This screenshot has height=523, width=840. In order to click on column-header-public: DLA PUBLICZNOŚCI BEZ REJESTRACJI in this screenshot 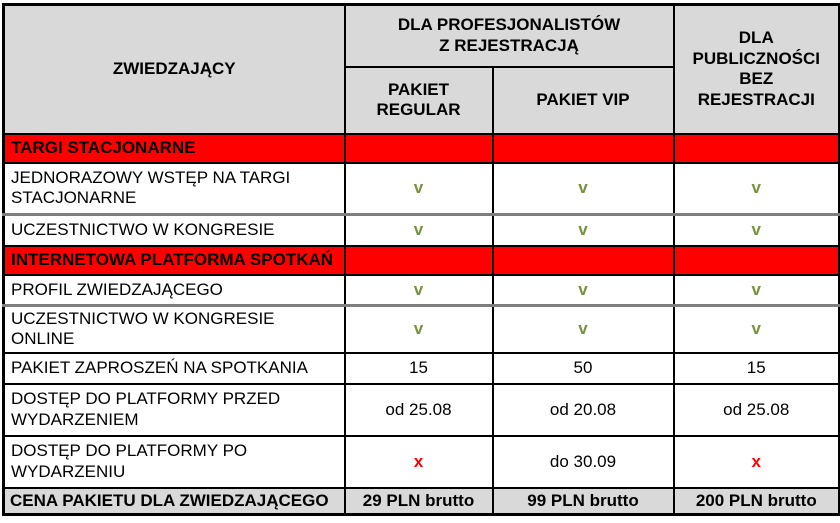, I will do `click(756, 69)`.